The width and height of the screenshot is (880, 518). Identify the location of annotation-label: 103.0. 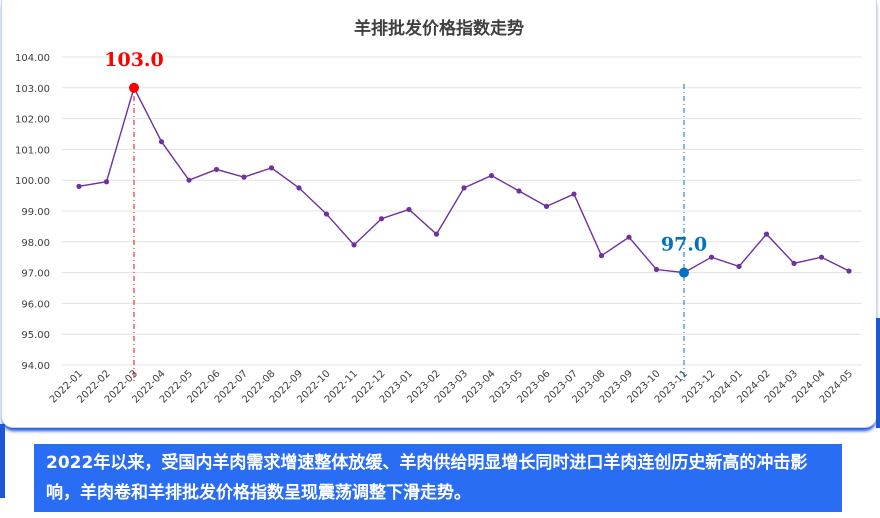
(134, 60).